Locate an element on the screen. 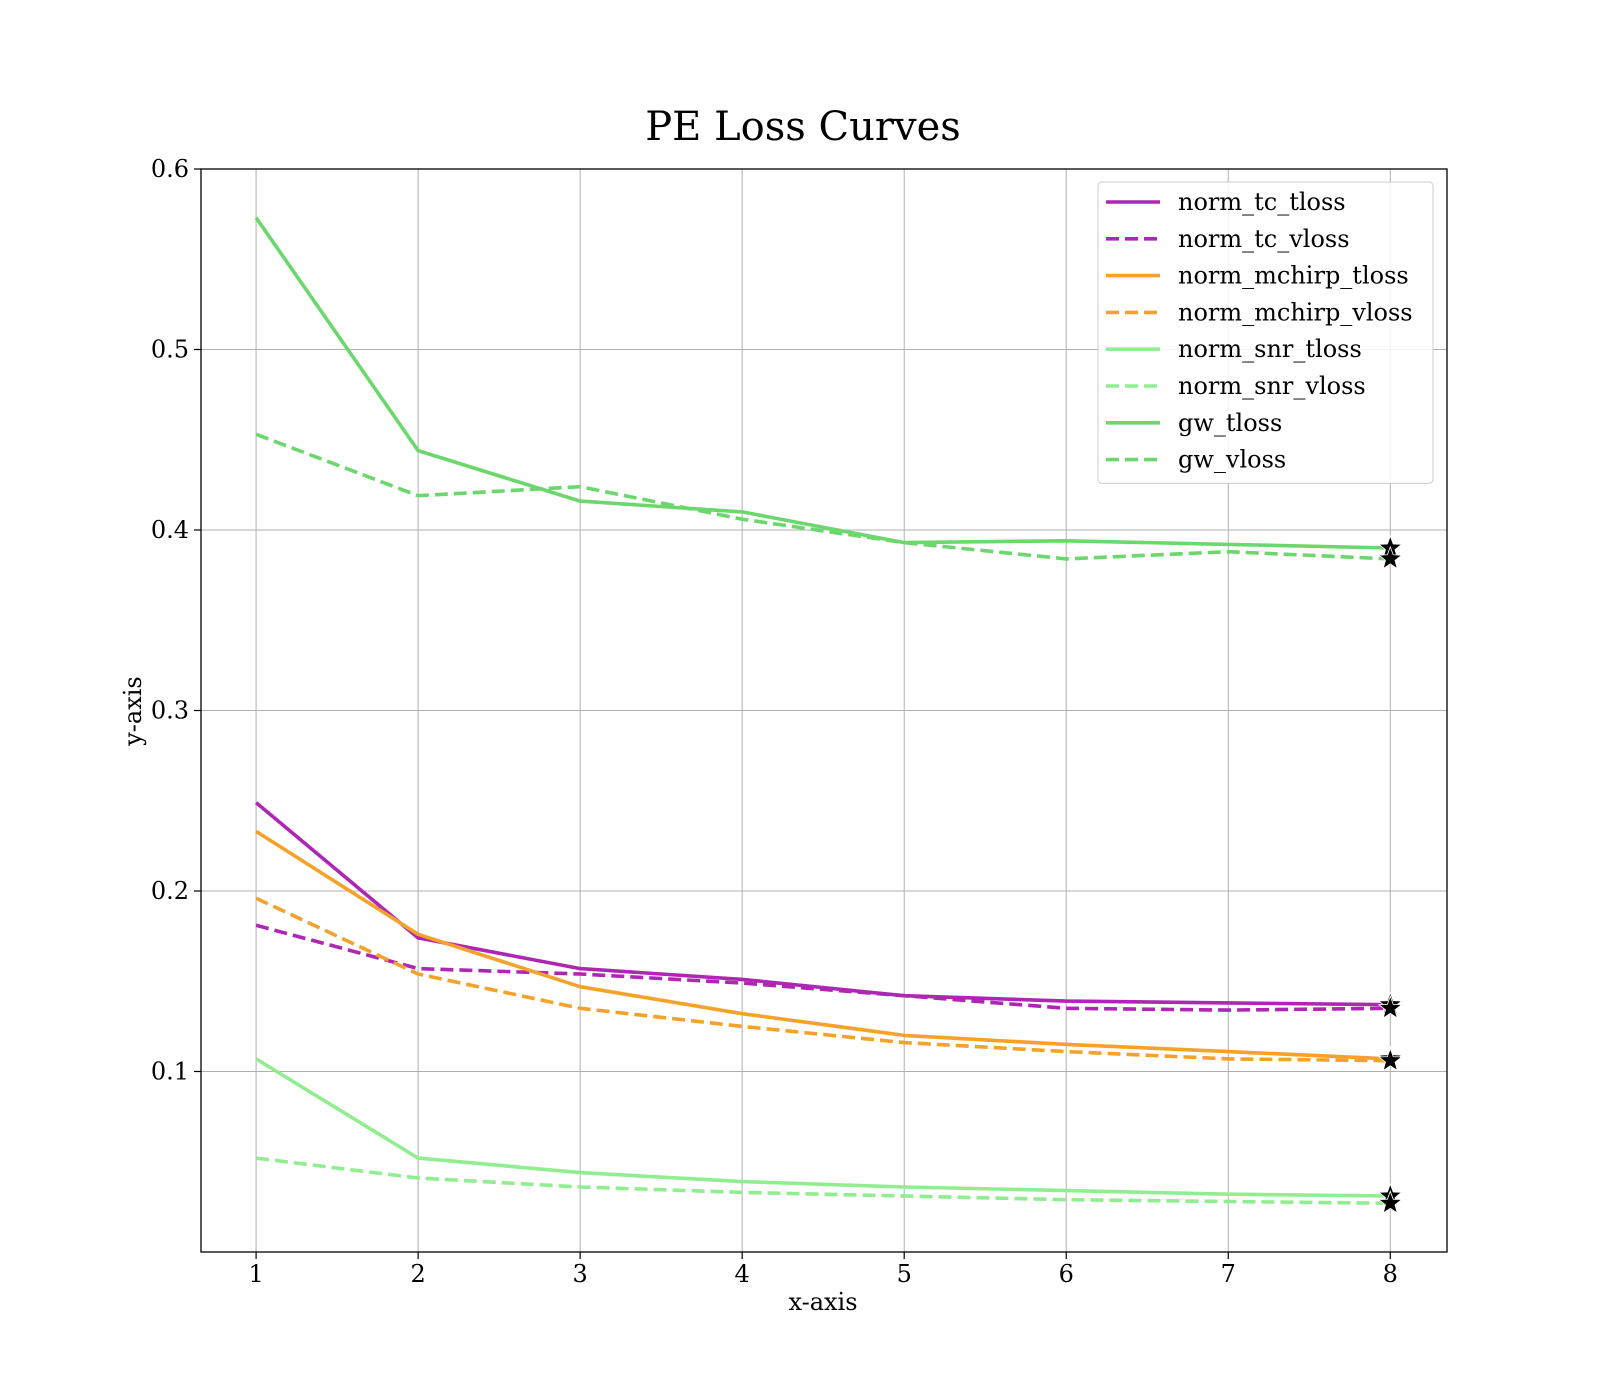  x-tick-label: 3 is located at coordinates (580, 1274).